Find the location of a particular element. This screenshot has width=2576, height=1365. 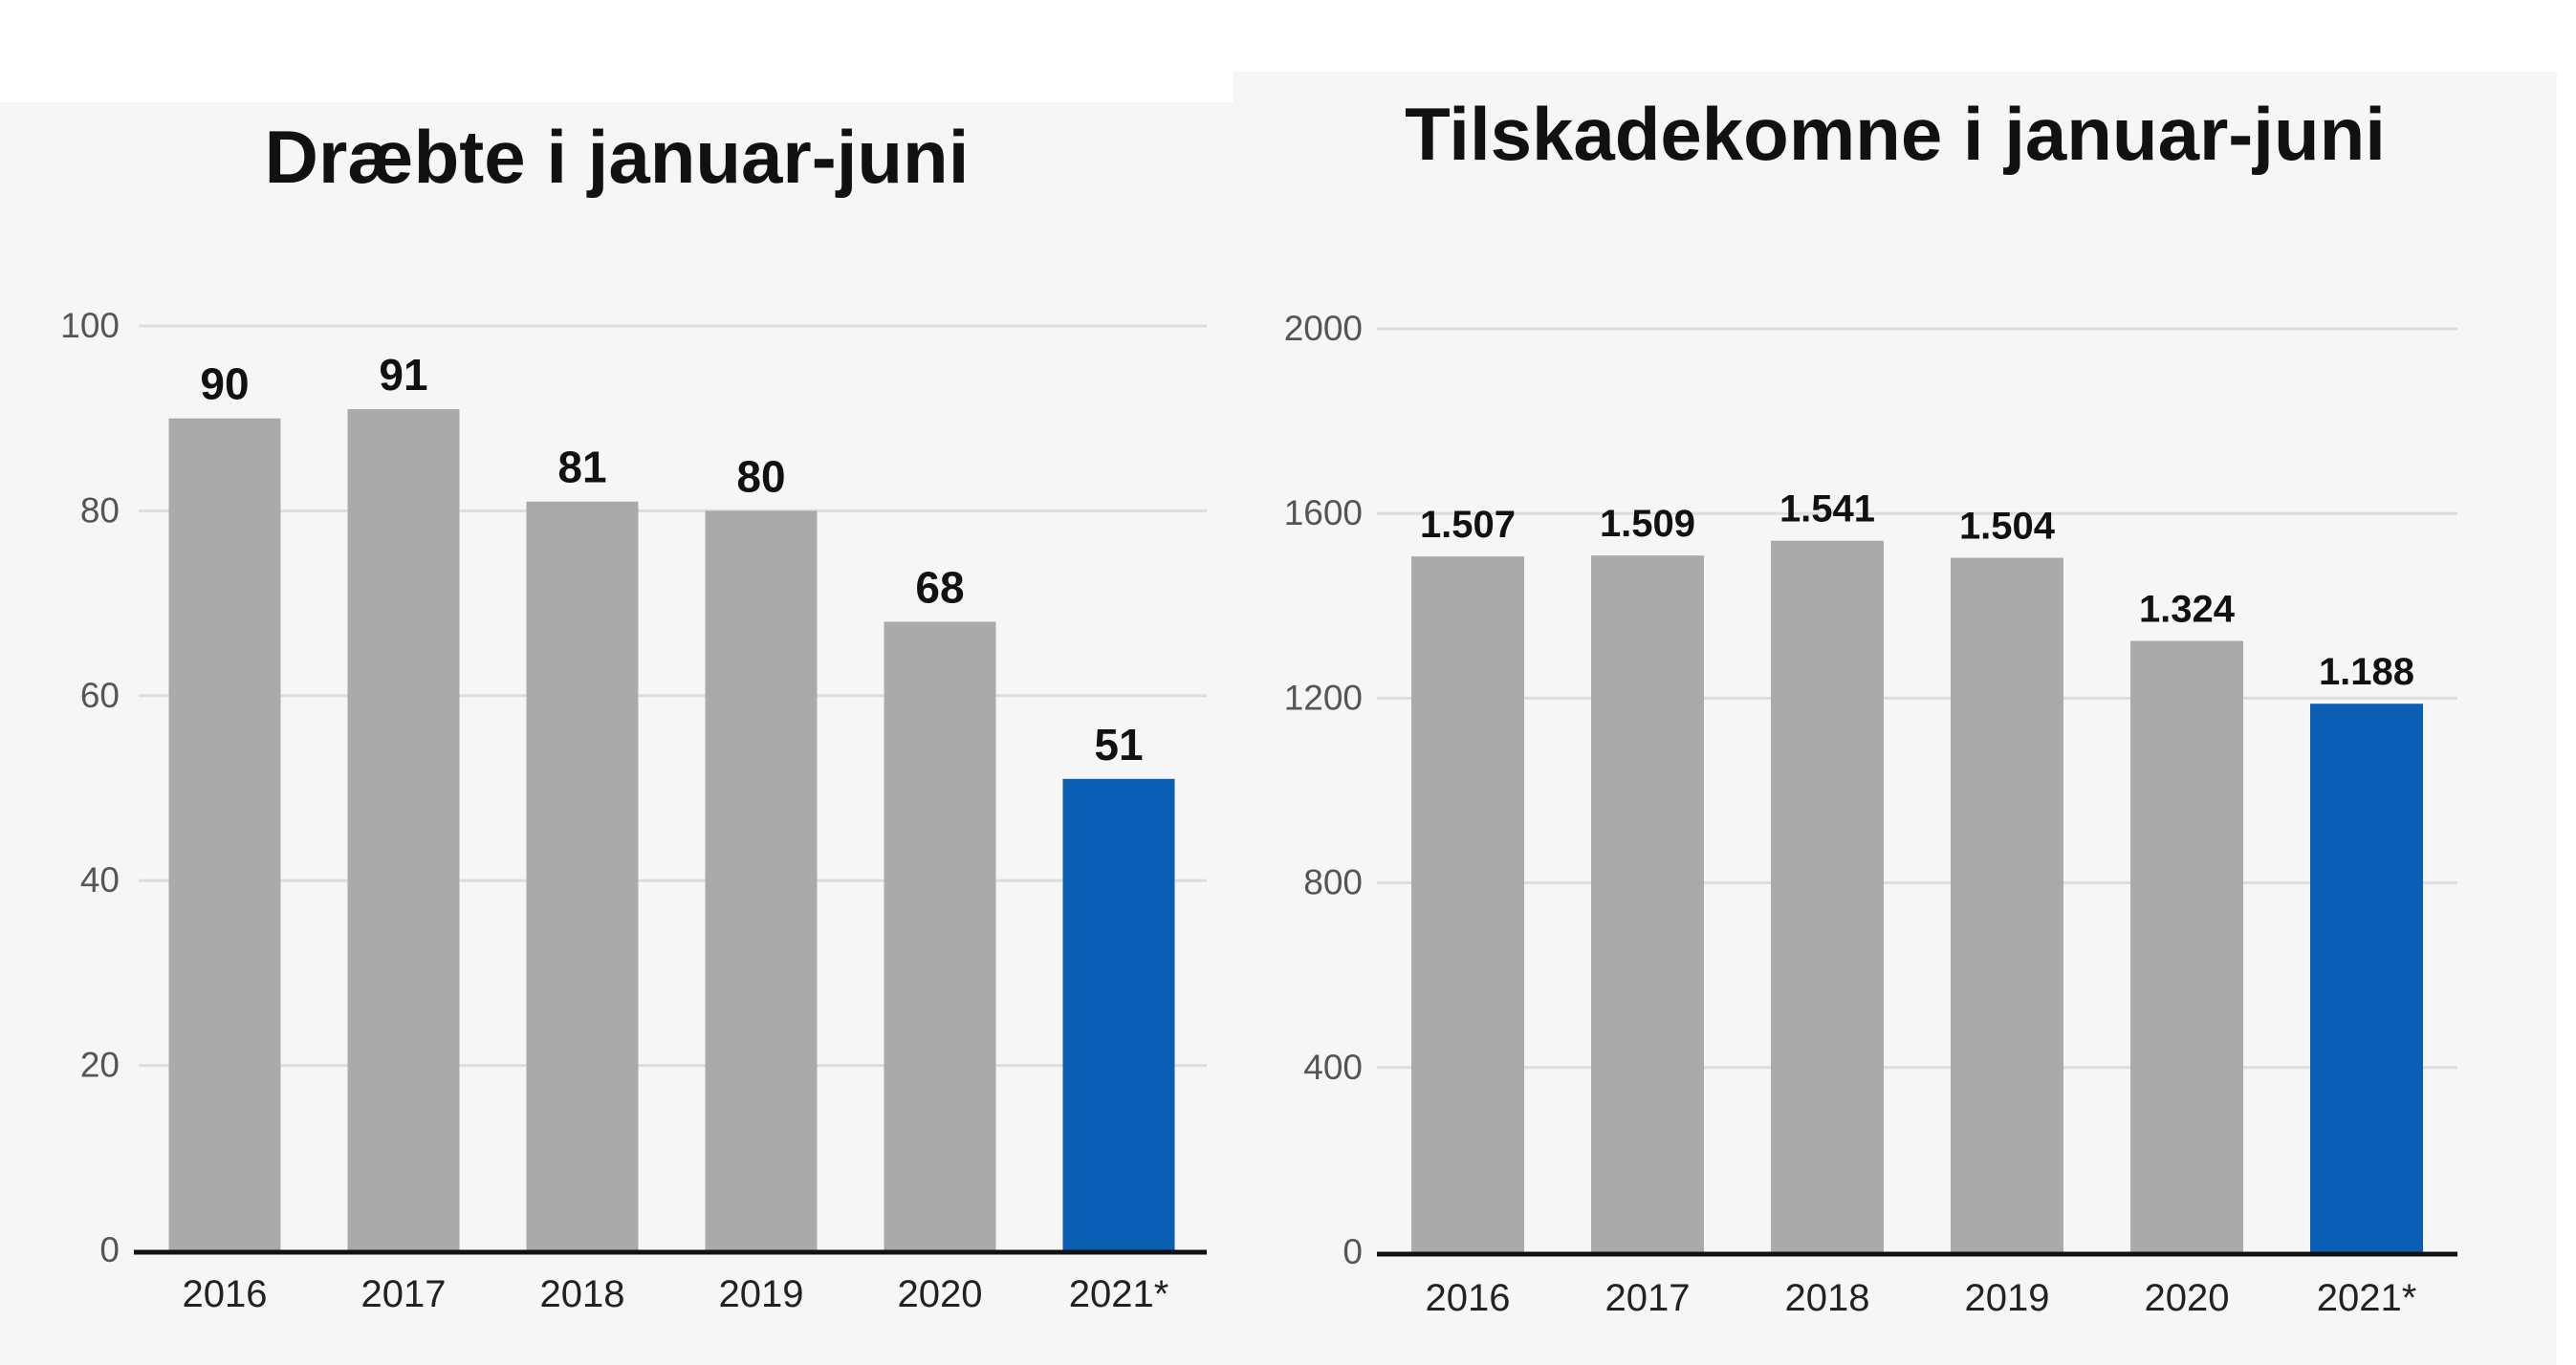

chart-title: Dræbte i januar-juni is located at coordinates (617, 157).